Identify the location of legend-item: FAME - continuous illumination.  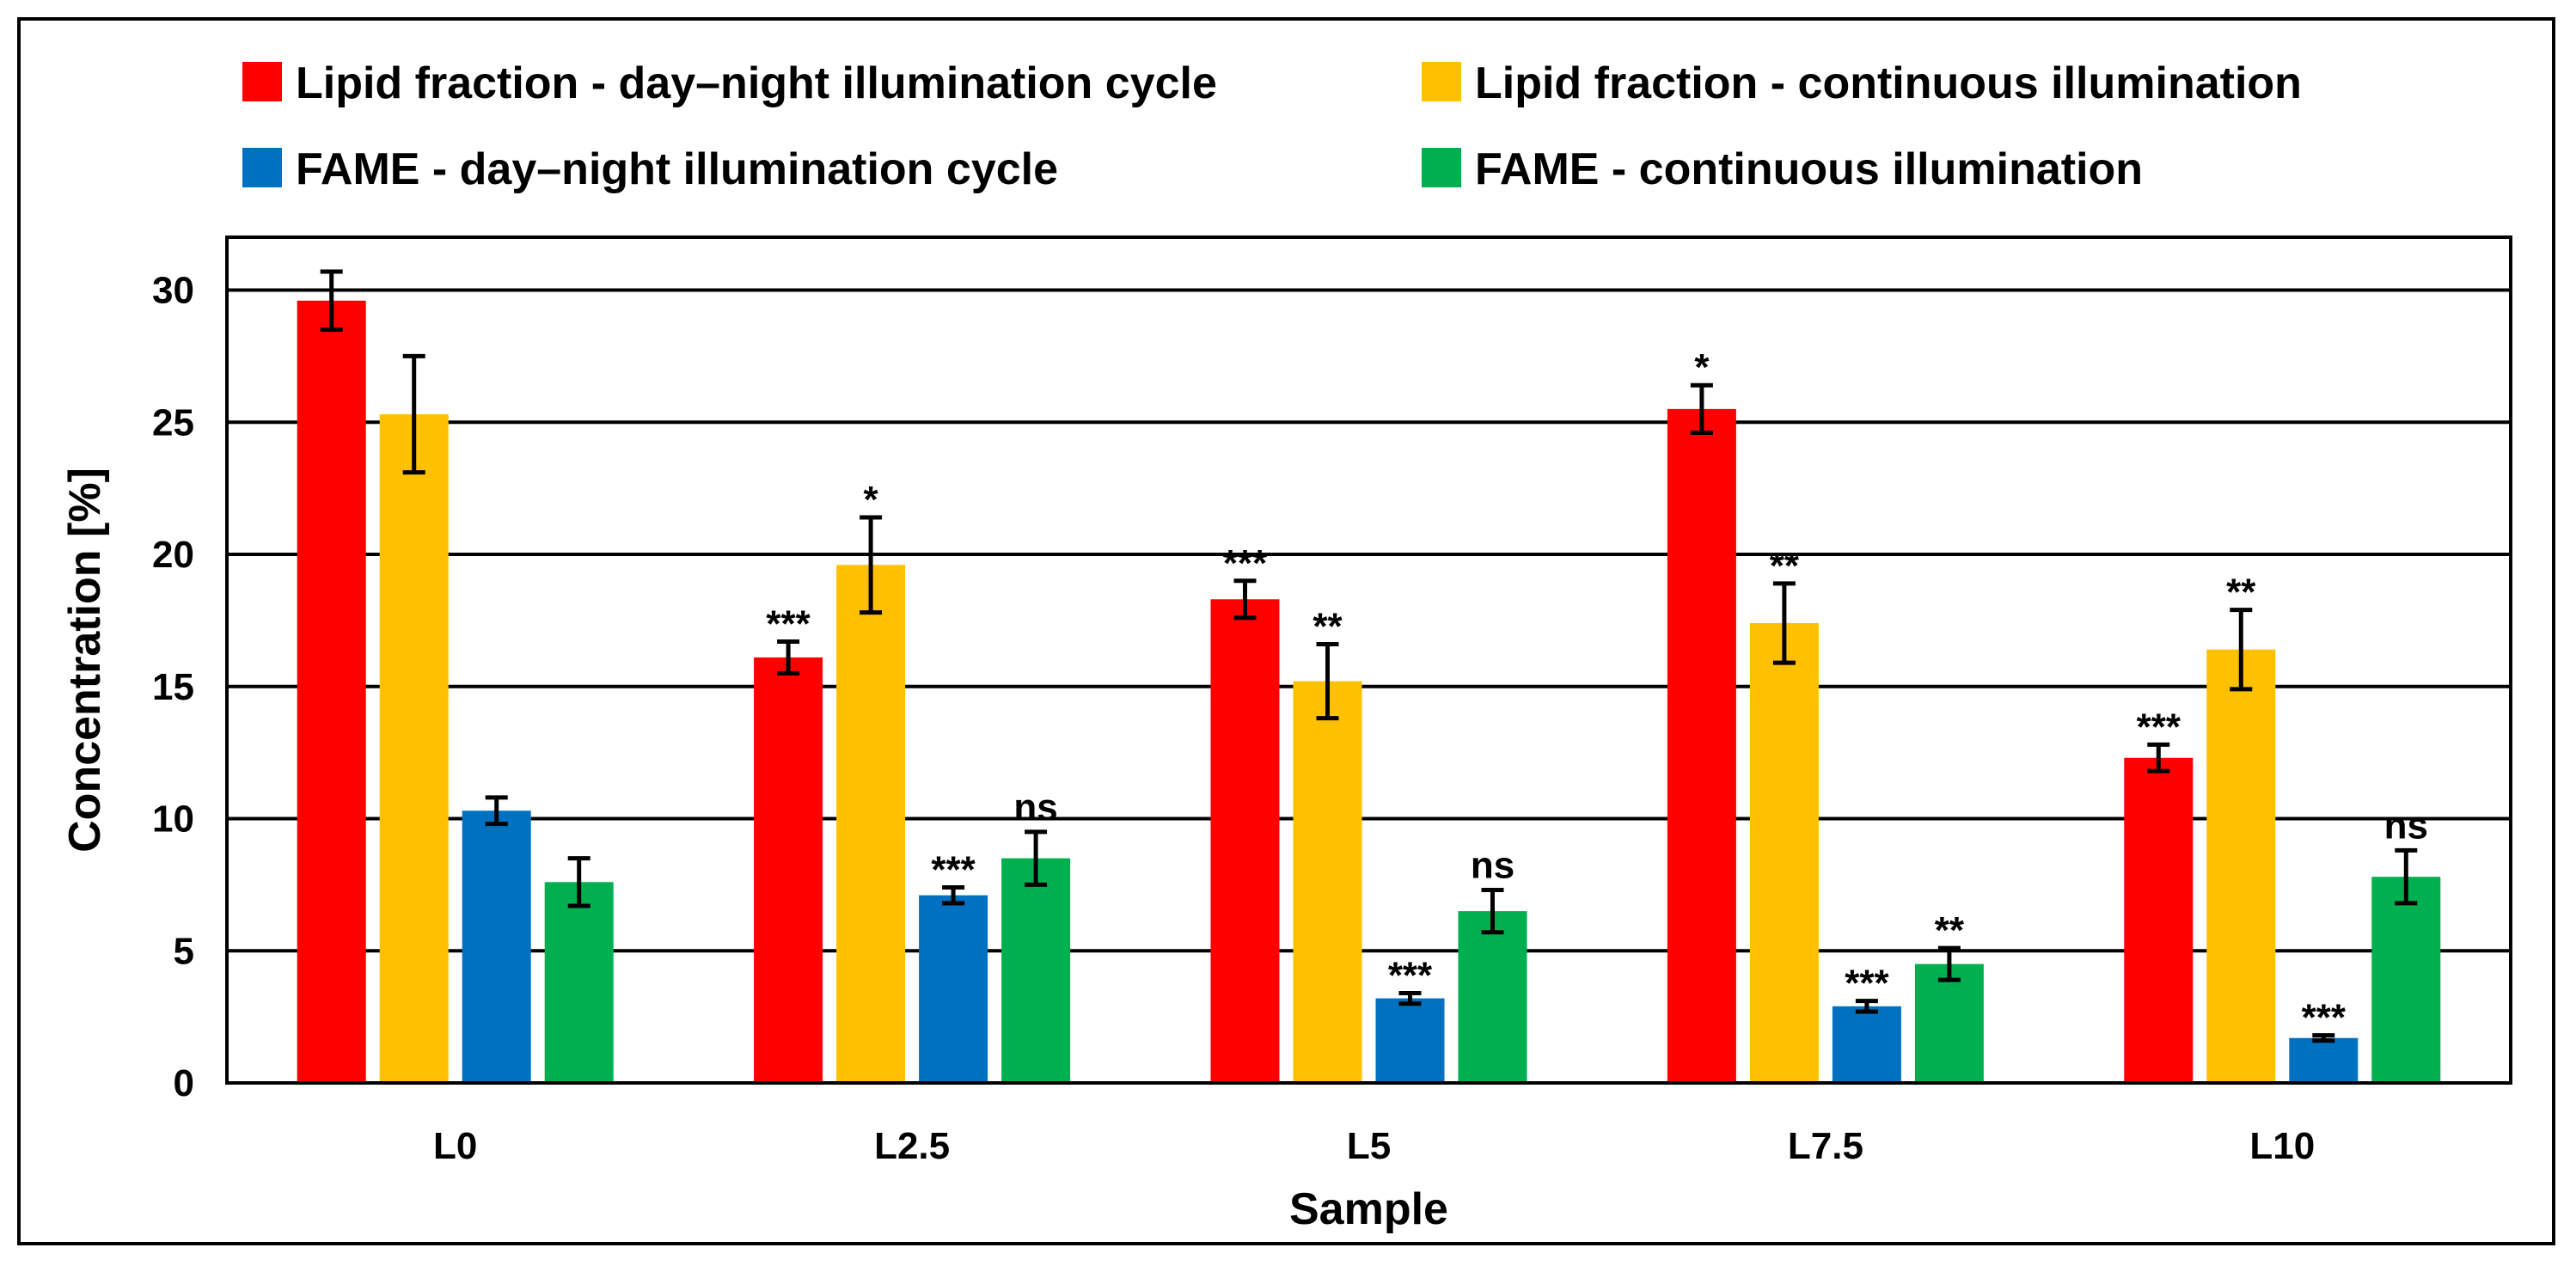
(1782, 169).